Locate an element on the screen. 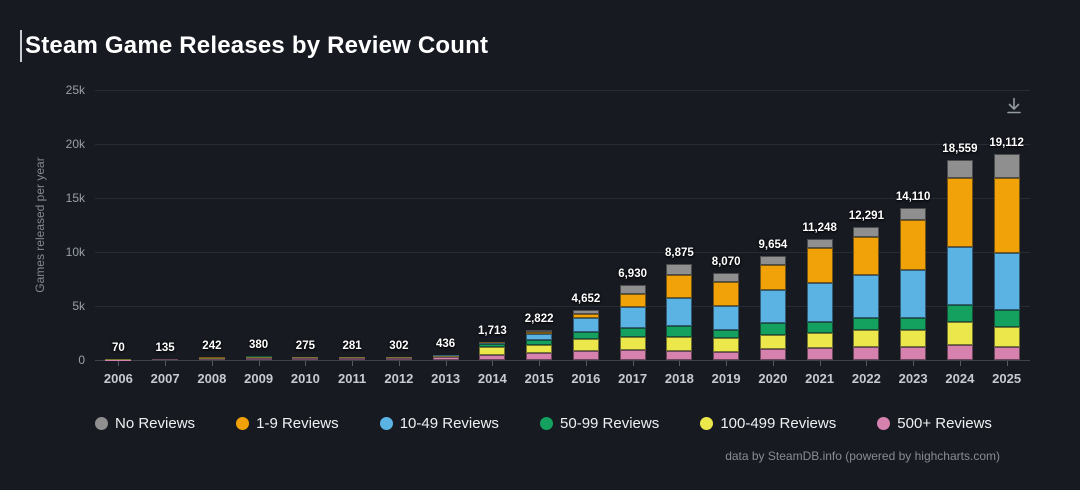 This screenshot has height=490, width=1080. stacked-bar-2011 is located at coordinates (352, 358).